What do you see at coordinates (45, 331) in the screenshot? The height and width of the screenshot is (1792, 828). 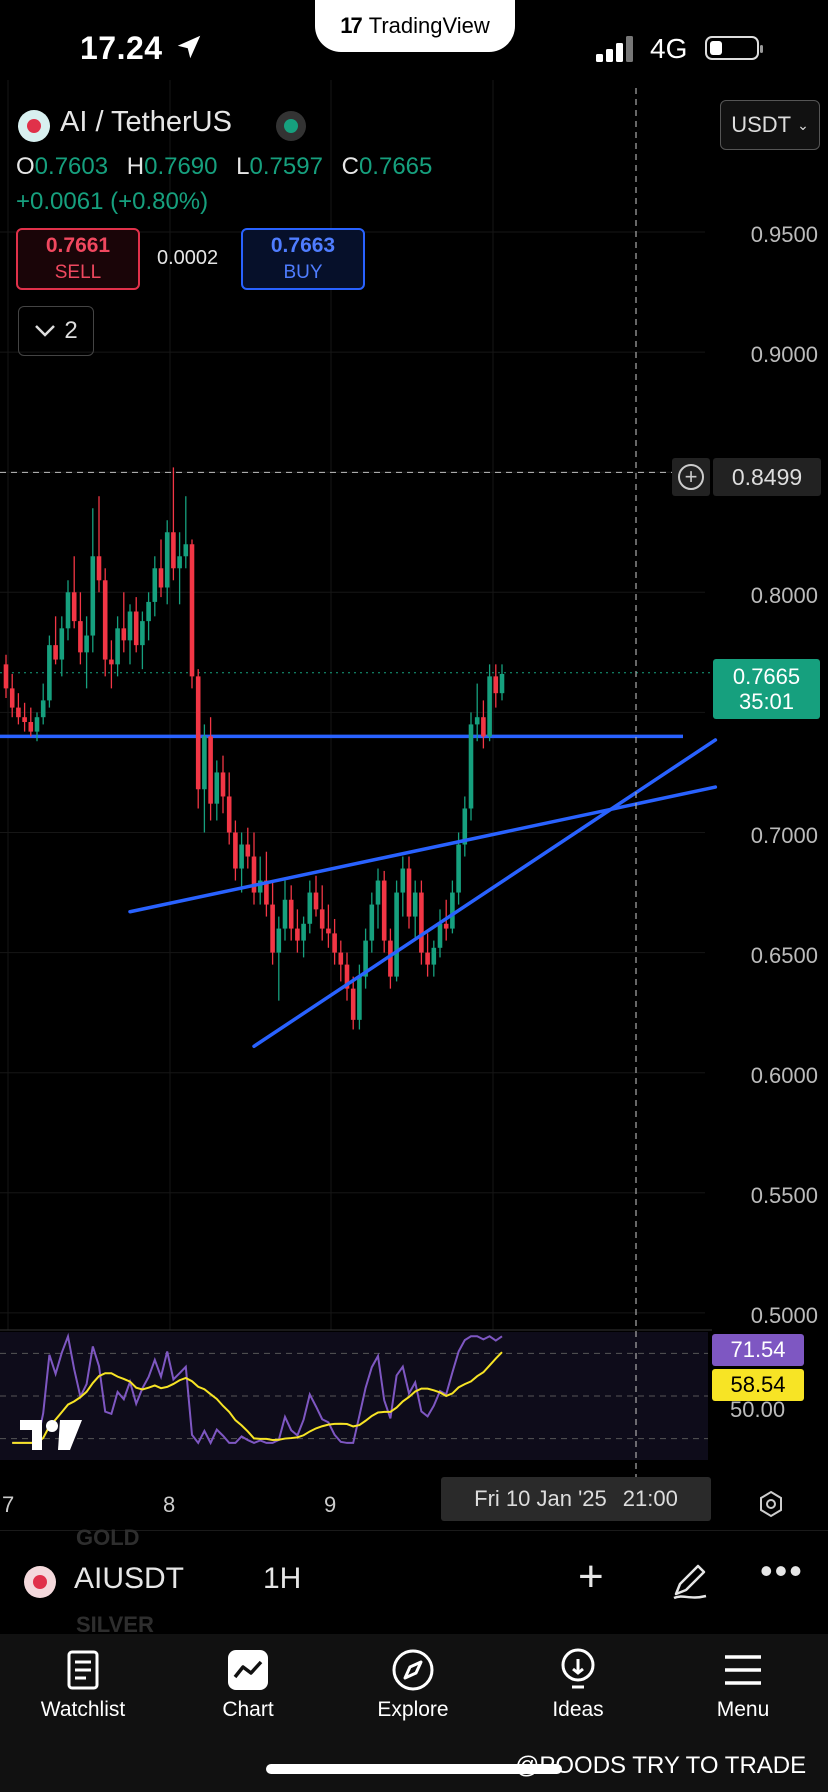 I see `chevron-down-icon` at bounding box center [45, 331].